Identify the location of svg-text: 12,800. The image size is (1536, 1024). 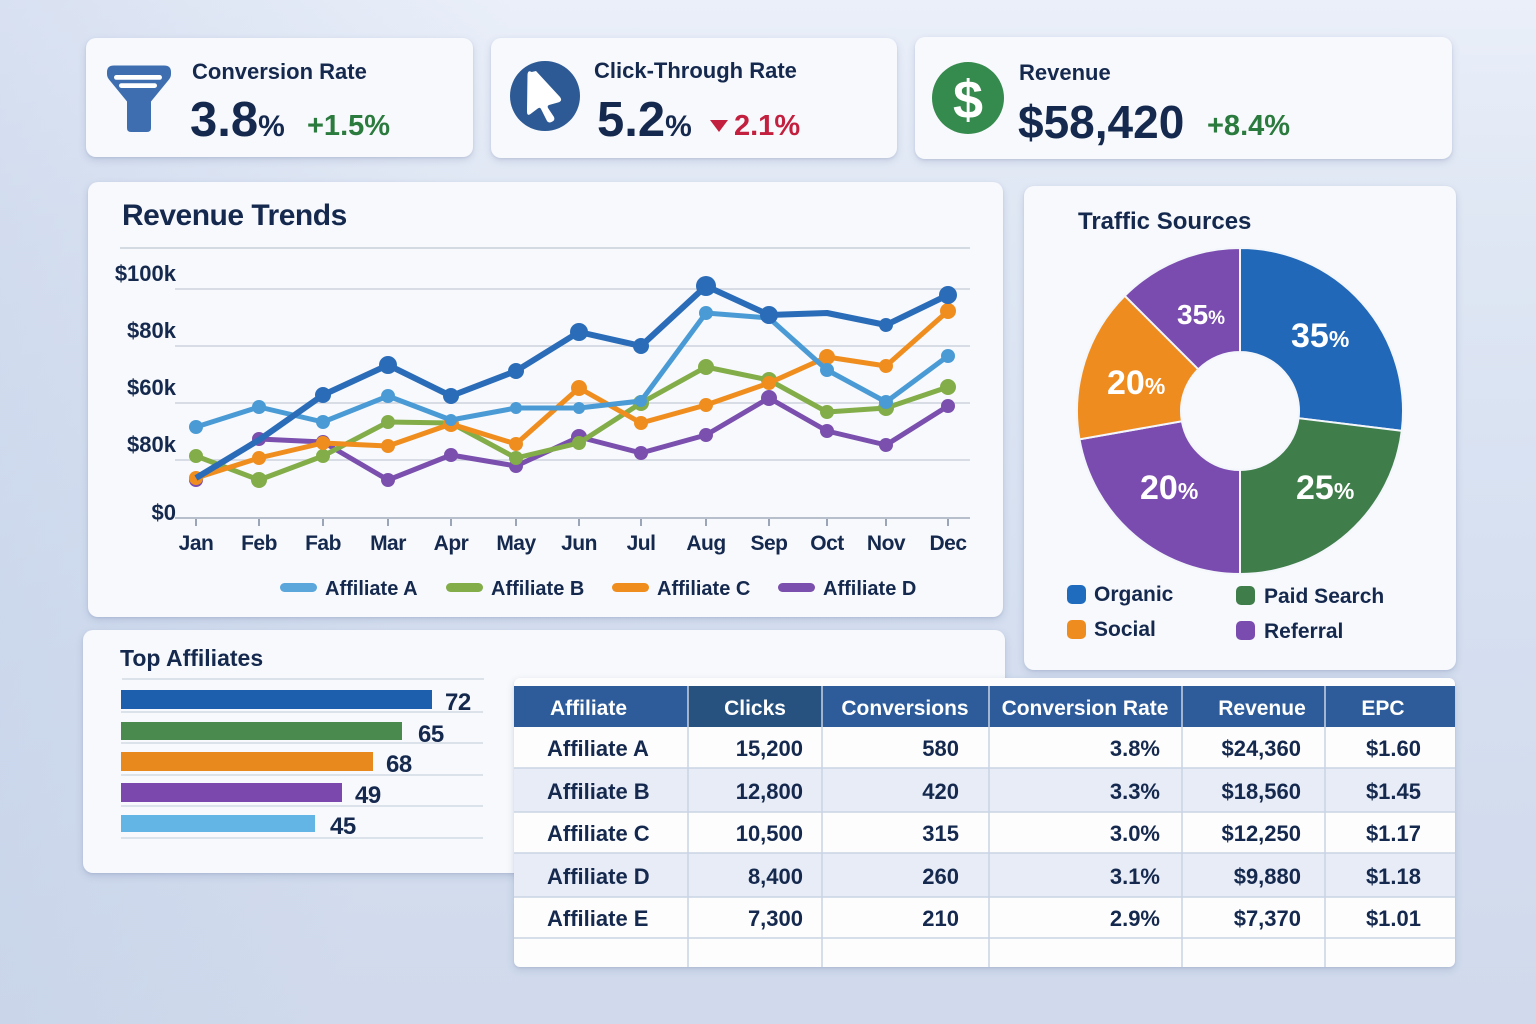
(769, 791).